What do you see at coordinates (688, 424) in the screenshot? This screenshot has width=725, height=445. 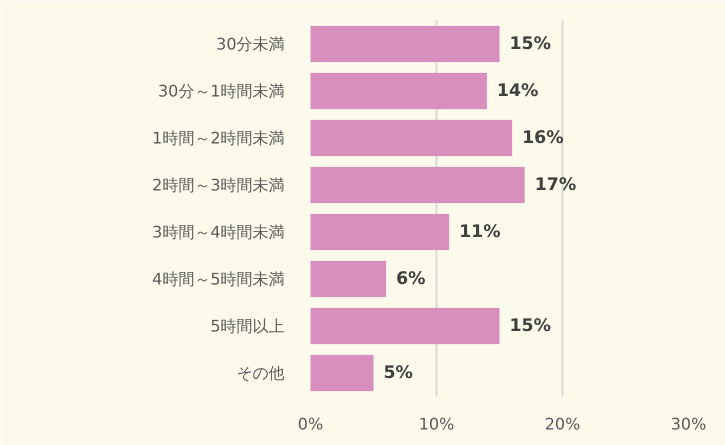 I see `x-tick-label: 30%` at bounding box center [688, 424].